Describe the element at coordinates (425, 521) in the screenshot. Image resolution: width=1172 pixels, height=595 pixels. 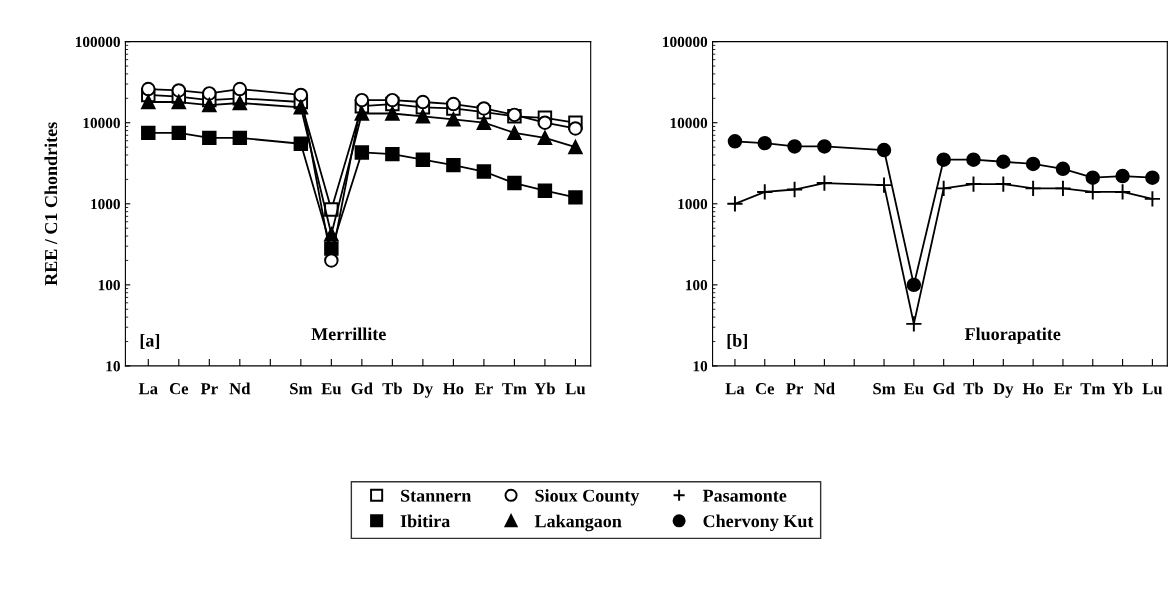
I see `legend-label: Ibitira` at that location.